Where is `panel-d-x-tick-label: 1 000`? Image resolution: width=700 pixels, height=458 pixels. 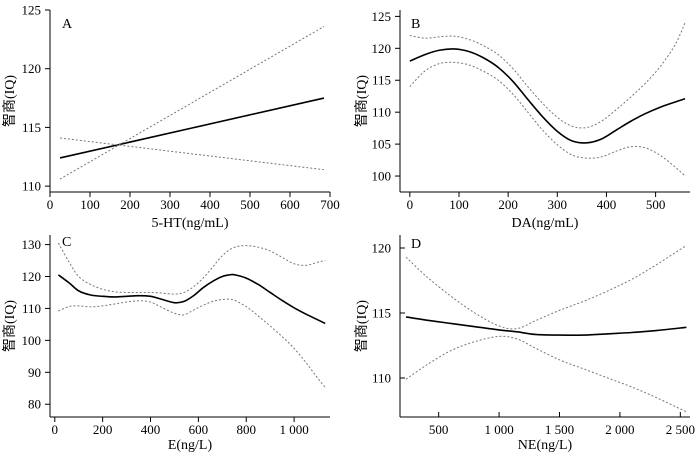
panel-d-x-tick-label: 1 000 is located at coordinates (498, 429).